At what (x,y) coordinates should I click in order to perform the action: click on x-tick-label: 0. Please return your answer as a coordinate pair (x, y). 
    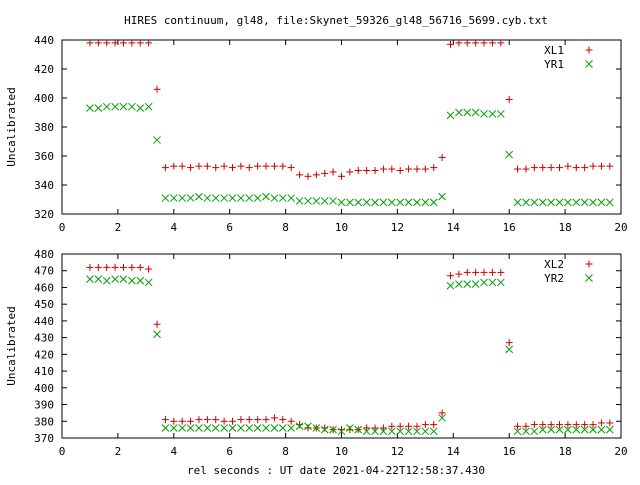
    Looking at the image, I should click on (62, 227).